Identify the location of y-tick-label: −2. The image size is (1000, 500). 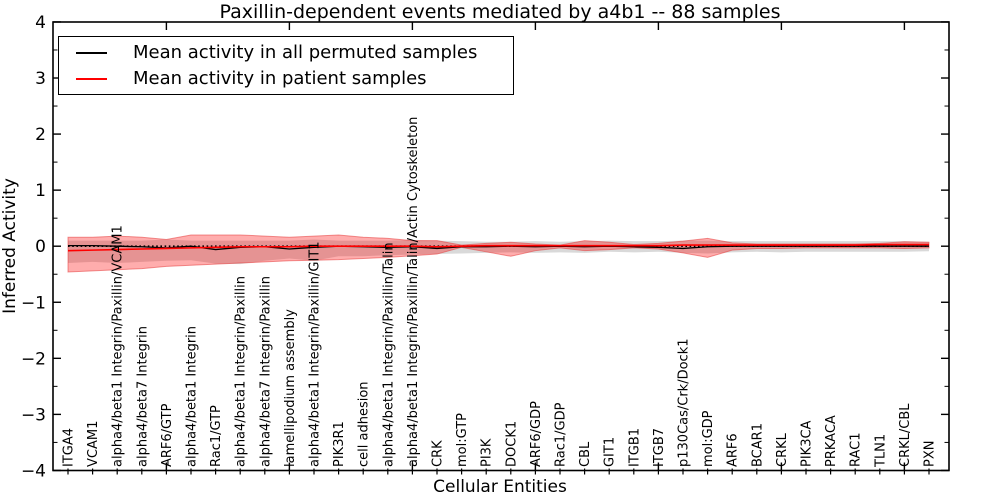
(33, 359).